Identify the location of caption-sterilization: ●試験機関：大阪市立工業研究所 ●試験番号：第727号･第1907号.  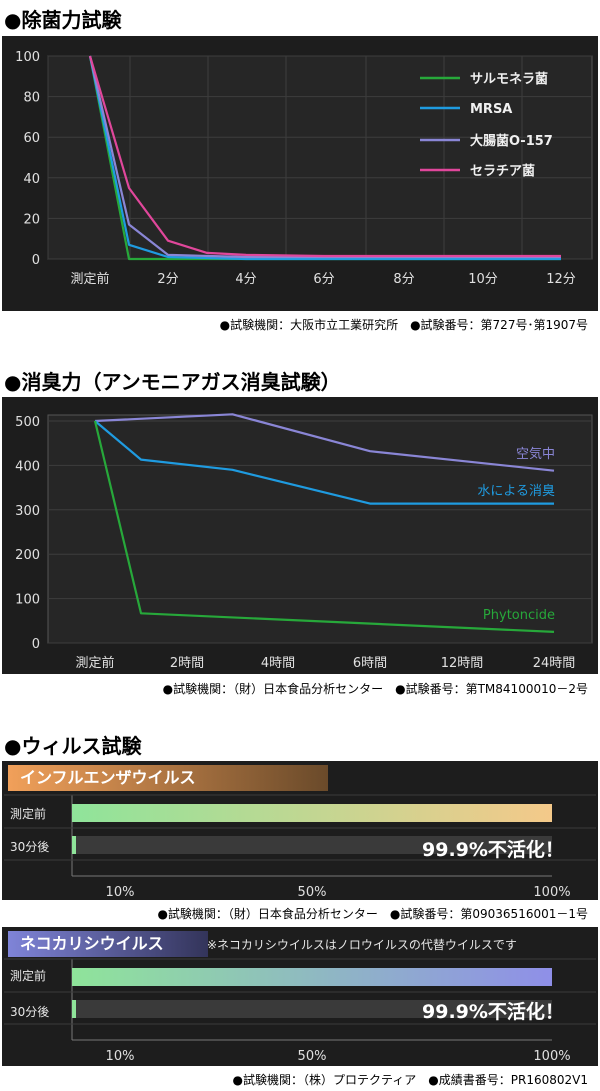
(403, 325).